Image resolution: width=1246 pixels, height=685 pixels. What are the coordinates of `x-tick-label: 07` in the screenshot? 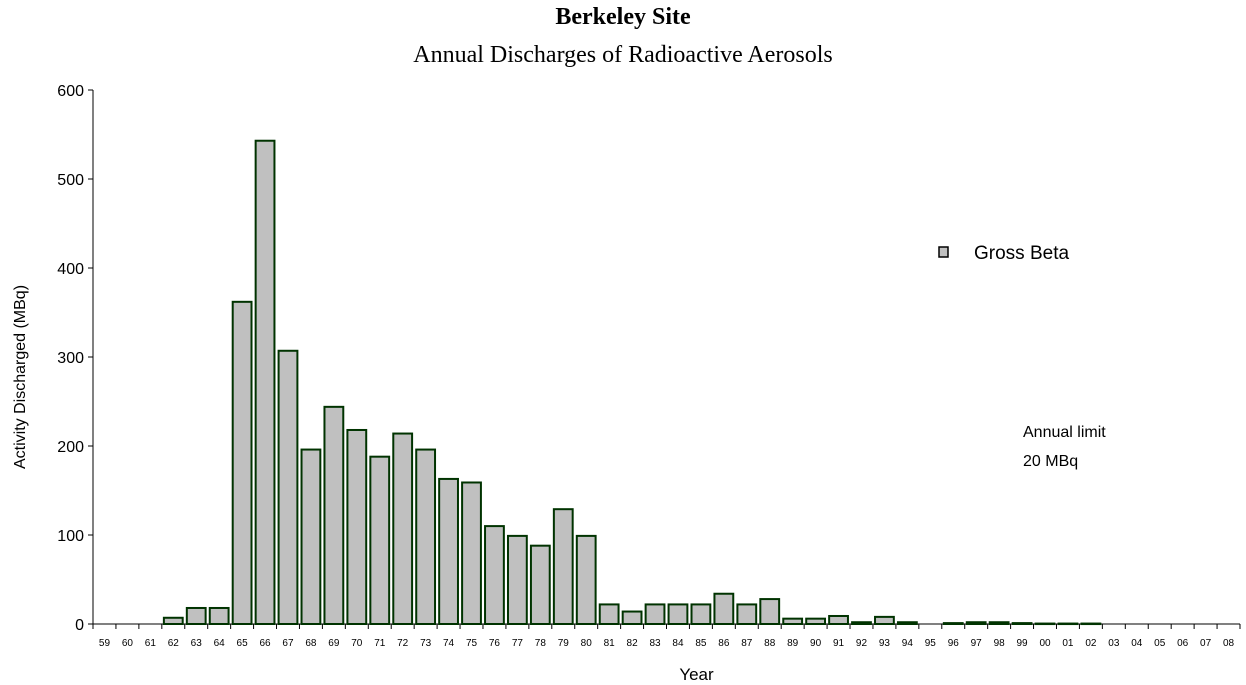 It's located at (1206, 643).